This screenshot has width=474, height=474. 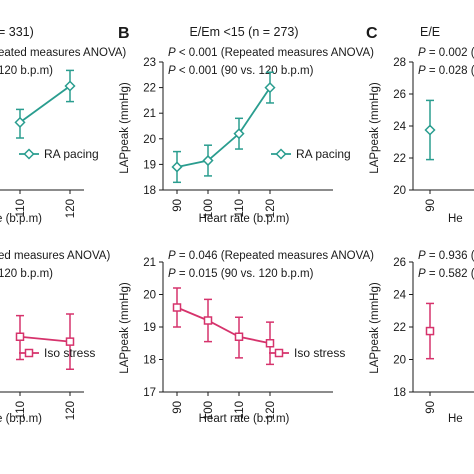 What do you see at coordinates (375, 328) in the screenshot?
I see `ylabel-bottom-c: LAPpeak (mmHg)` at bounding box center [375, 328].